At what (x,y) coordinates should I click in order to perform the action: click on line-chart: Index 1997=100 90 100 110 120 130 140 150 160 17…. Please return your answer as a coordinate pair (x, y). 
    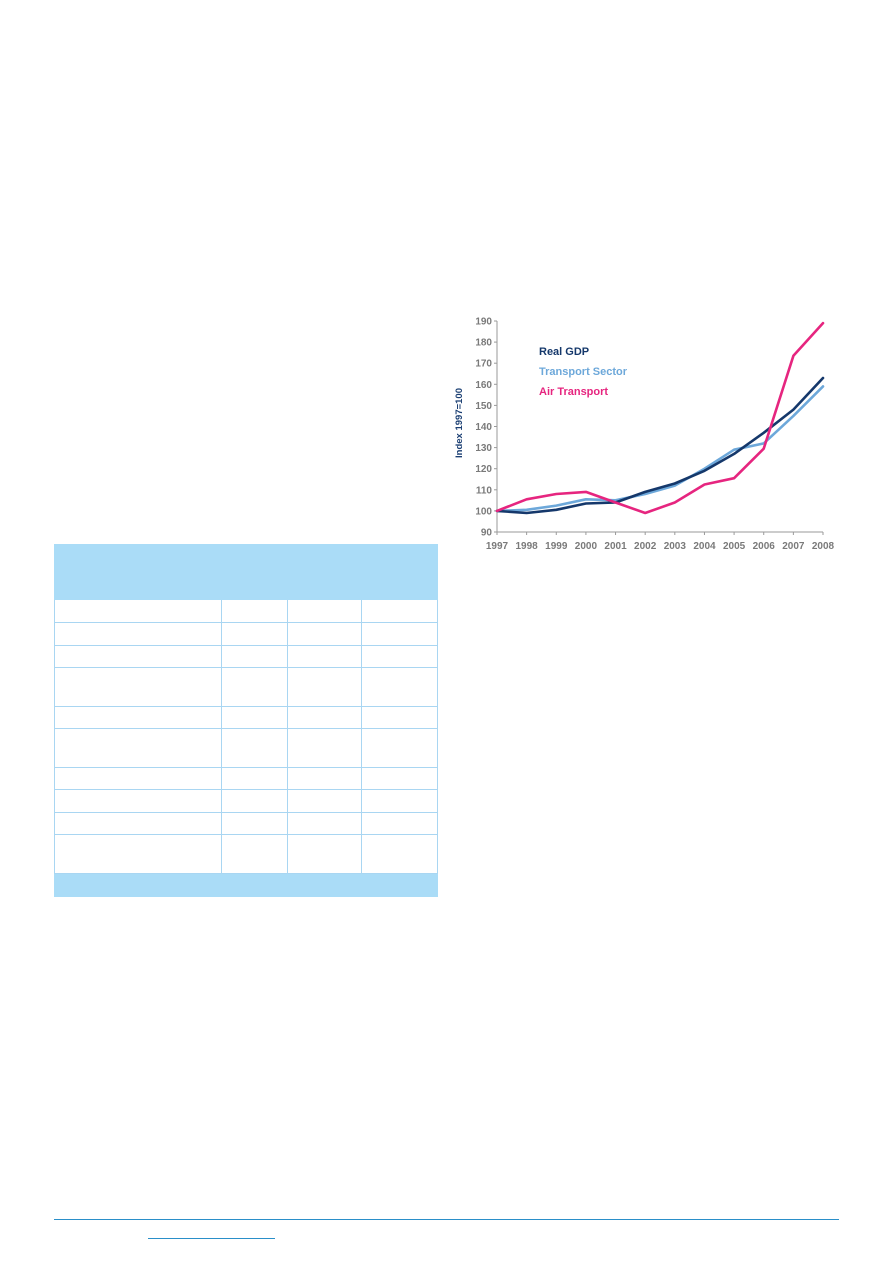
    Looking at the image, I should click on (644, 435).